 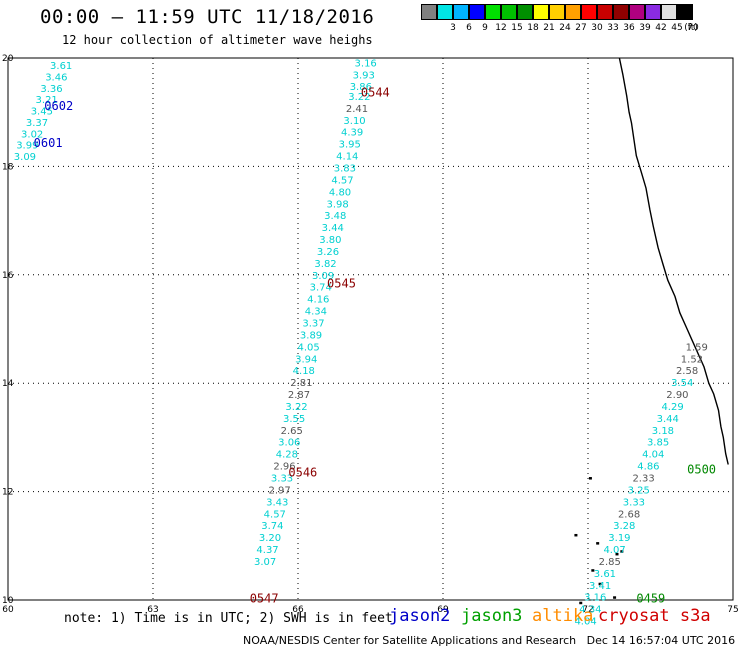 I want to click on x-tick-label: 75, so click(x=732, y=610).